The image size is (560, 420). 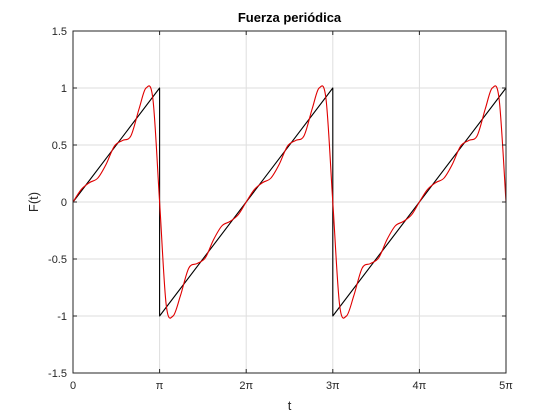 I want to click on y-tick-label: -1.5, so click(x=57, y=374).